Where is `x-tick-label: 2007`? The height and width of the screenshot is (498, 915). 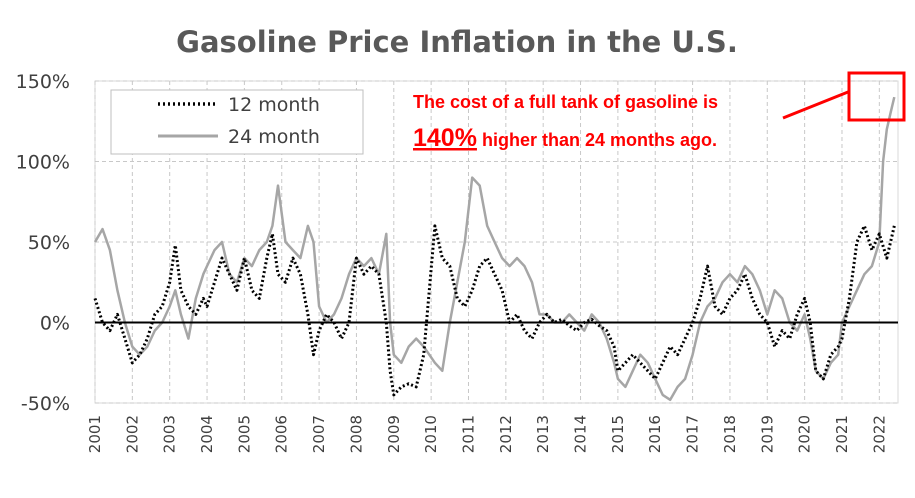
x-tick-label: 2007 is located at coordinates (319, 434).